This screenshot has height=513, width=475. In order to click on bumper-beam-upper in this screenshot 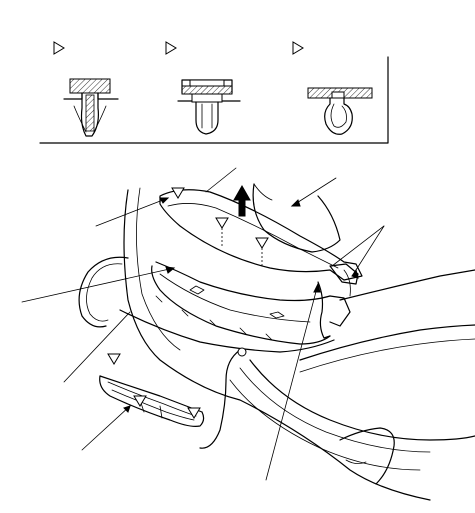, I will do `click(243, 281)`.